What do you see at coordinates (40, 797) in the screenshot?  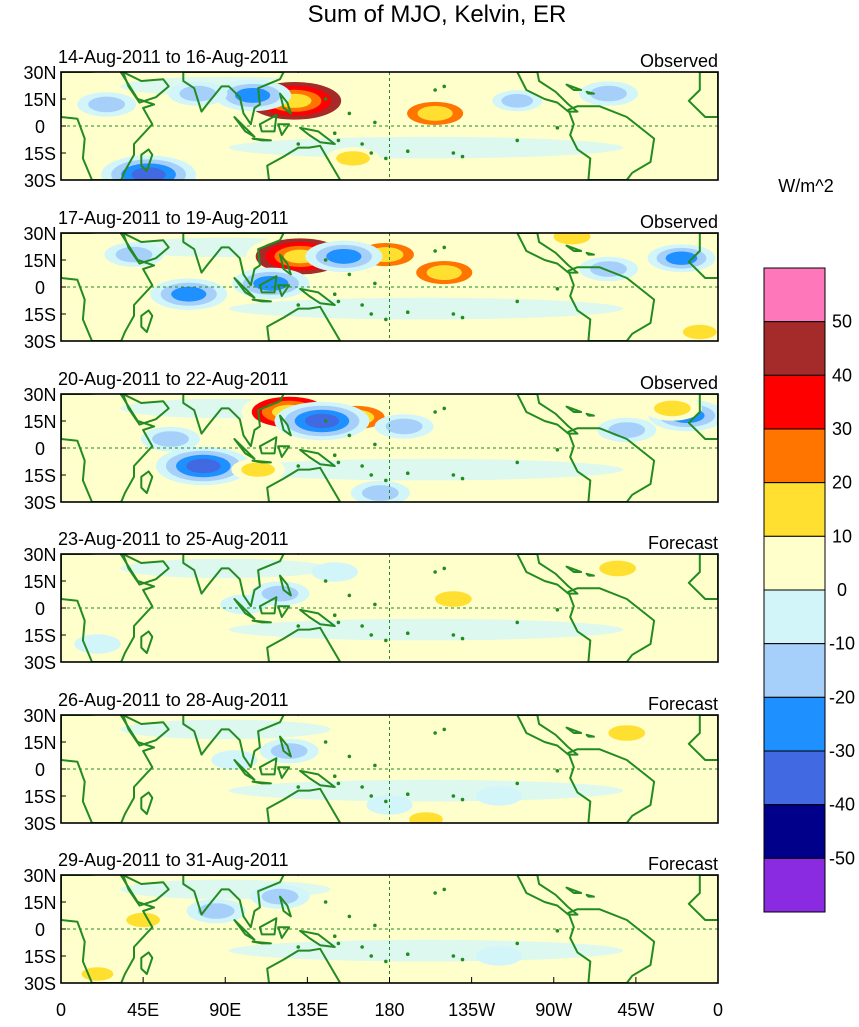 I see `lat-tick-label: 15S` at bounding box center [40, 797].